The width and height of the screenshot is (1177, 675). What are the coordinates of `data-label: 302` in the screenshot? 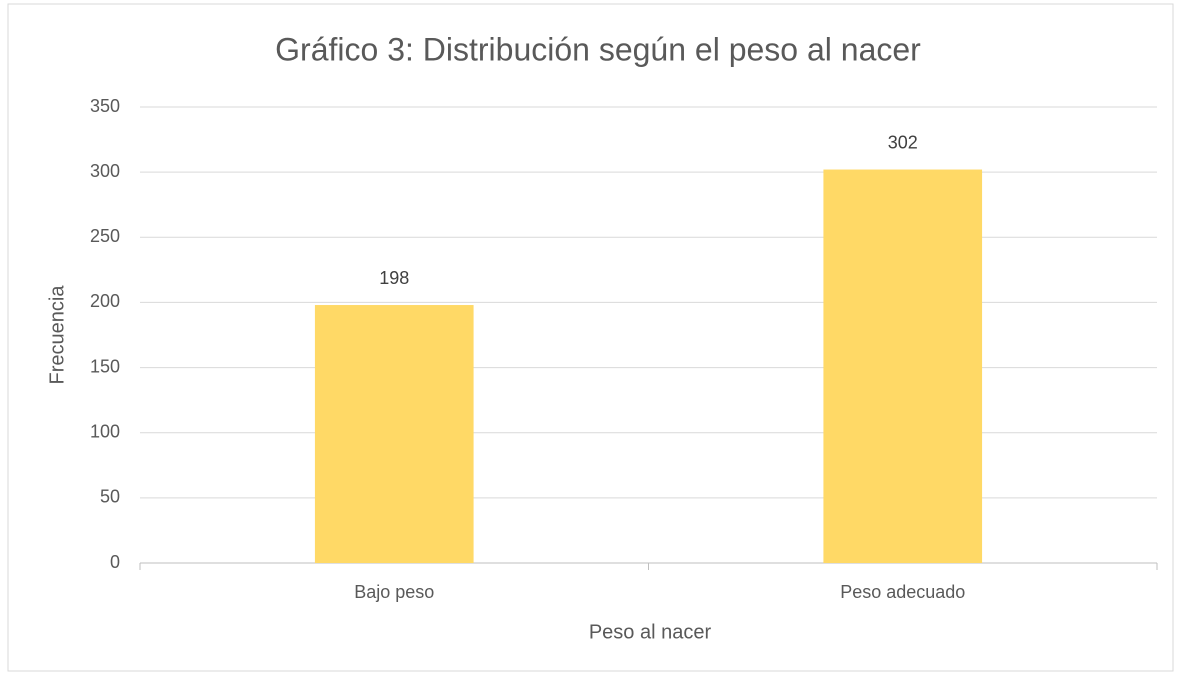 It's located at (903, 142).